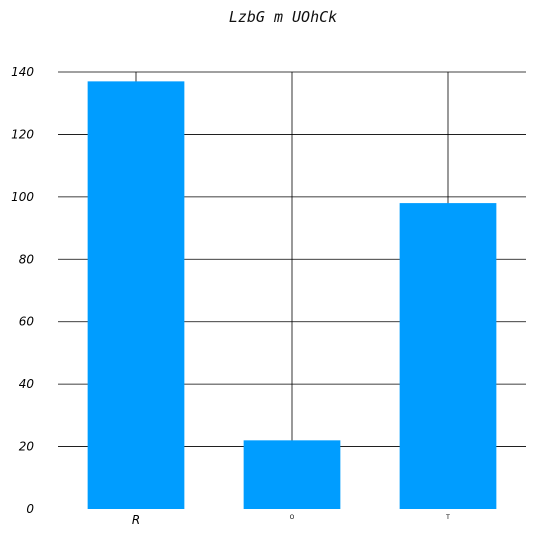  What do you see at coordinates (283, 17) in the screenshot?
I see `chart-title: LzbG m UOhCk` at bounding box center [283, 17].